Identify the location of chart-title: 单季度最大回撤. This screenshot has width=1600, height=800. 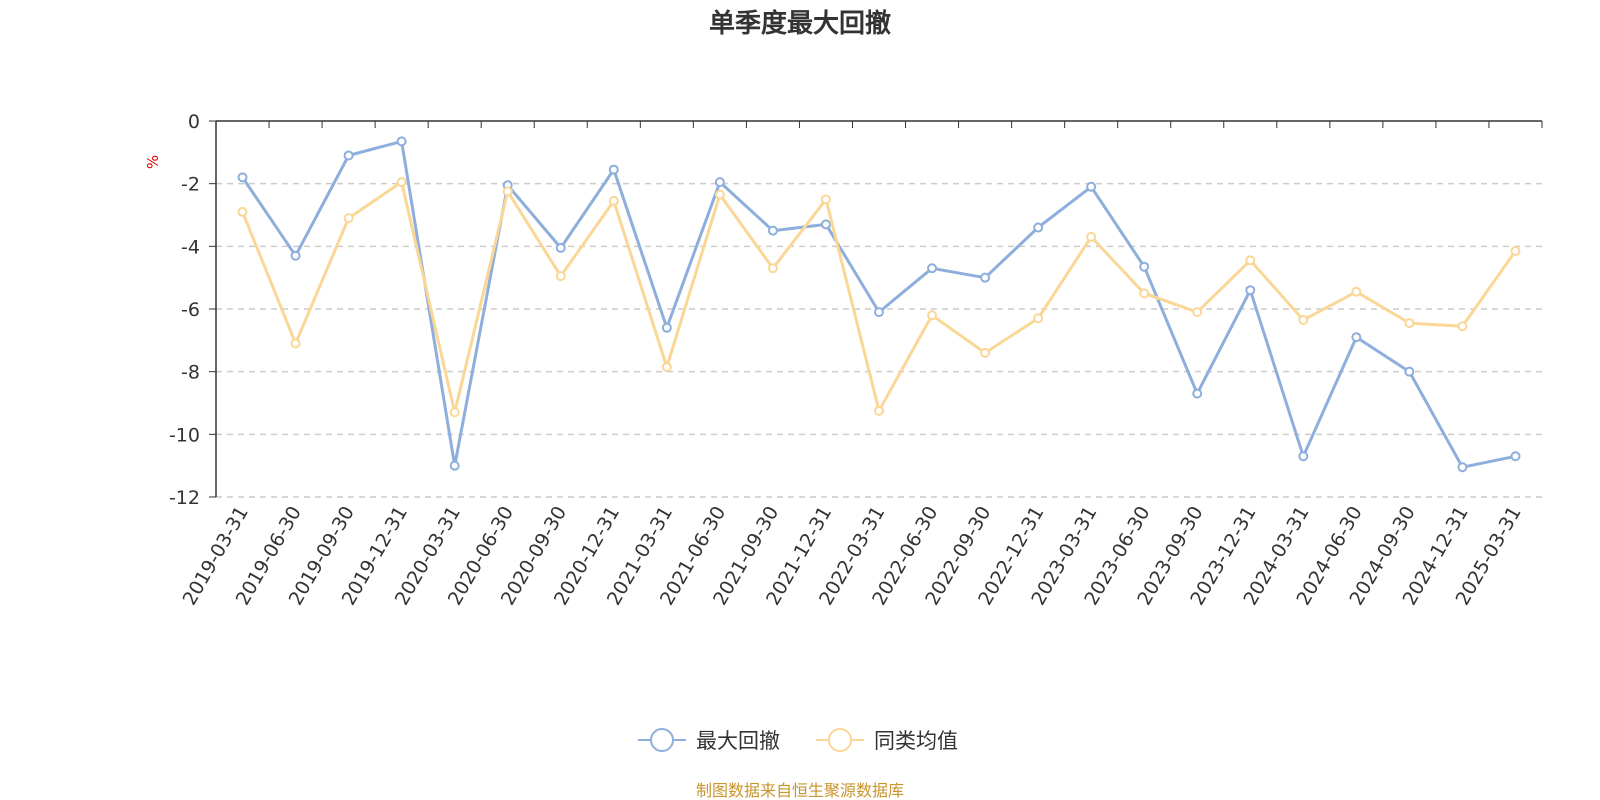
(800, 23).